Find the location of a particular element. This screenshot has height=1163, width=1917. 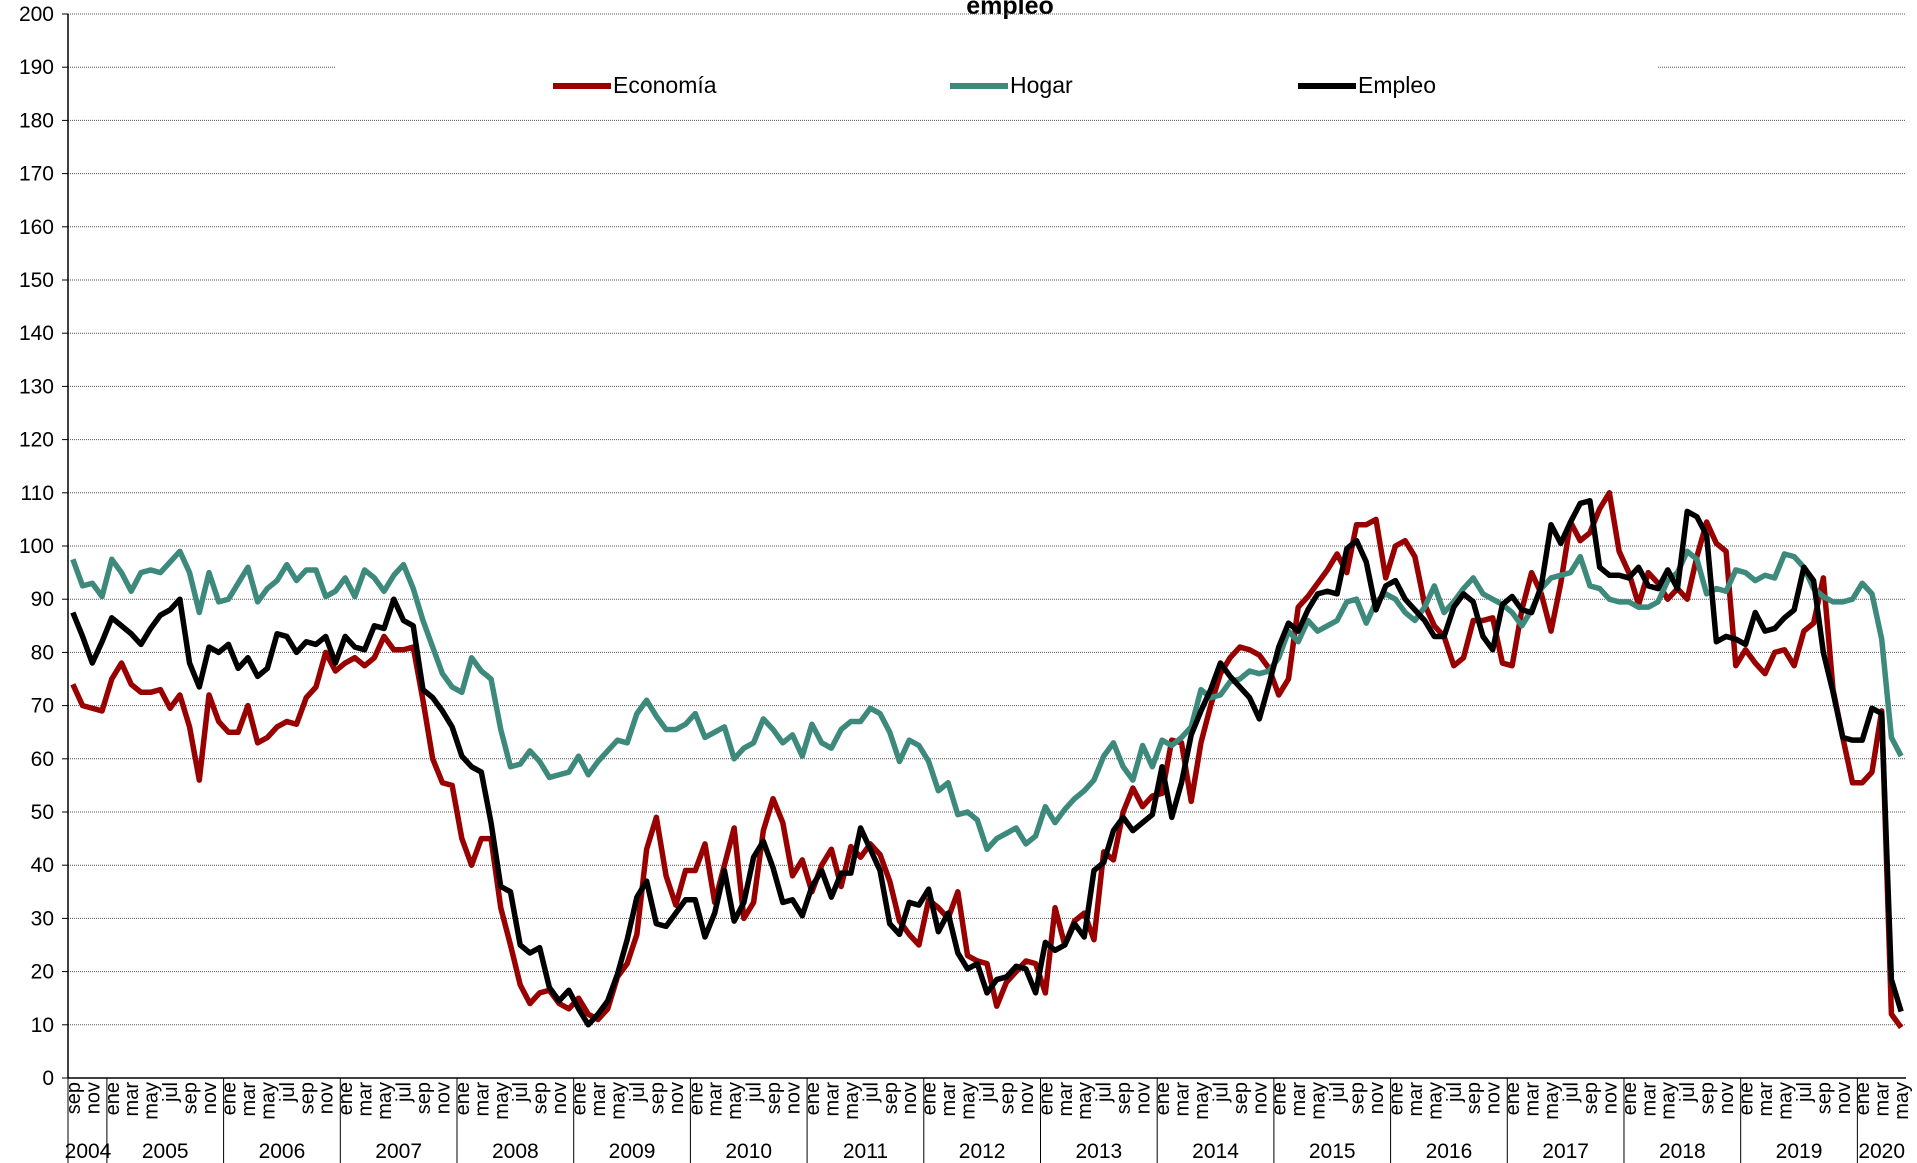

y-tick-label: 150 is located at coordinates (36, 280).